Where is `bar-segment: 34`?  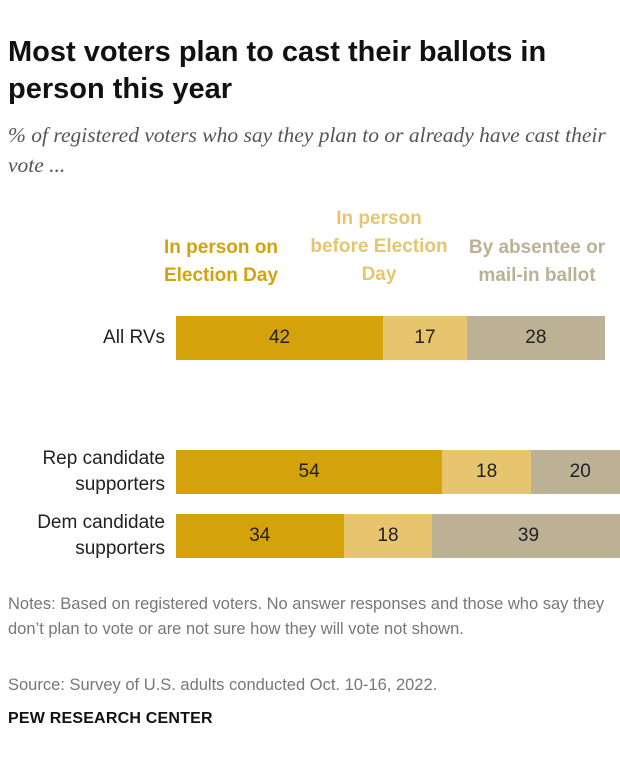
bar-segment: 34 is located at coordinates (260, 536).